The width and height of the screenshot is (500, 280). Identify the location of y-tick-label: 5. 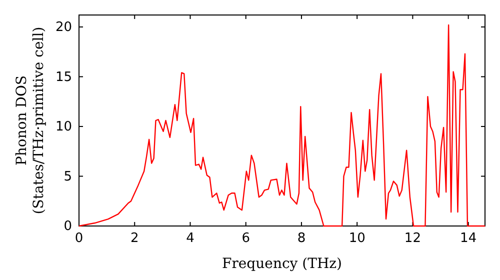
(68, 176).